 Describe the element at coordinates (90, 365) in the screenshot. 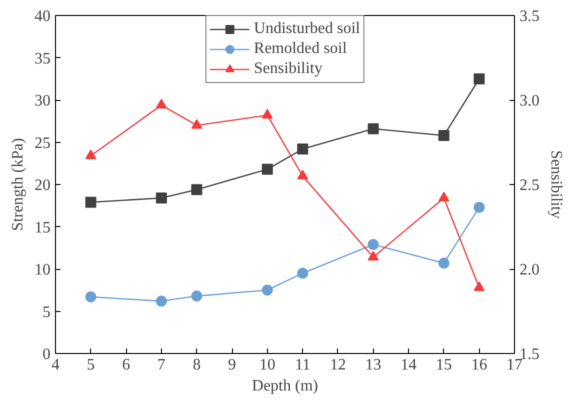

I see `x-tick-label: 5` at that location.